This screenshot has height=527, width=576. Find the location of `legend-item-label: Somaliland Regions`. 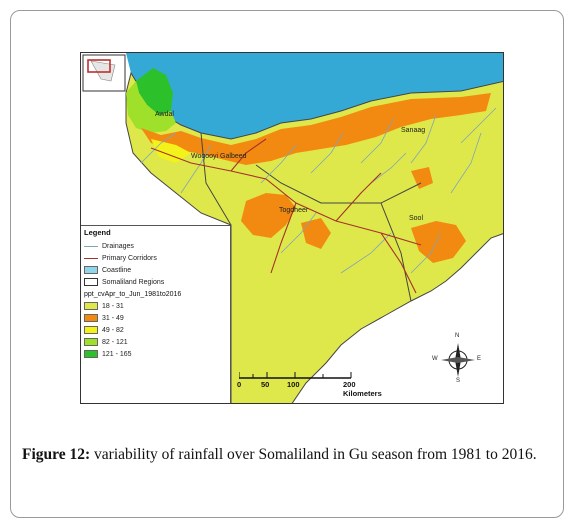

legend-item-label: Somaliland Regions is located at coordinates (133, 282).